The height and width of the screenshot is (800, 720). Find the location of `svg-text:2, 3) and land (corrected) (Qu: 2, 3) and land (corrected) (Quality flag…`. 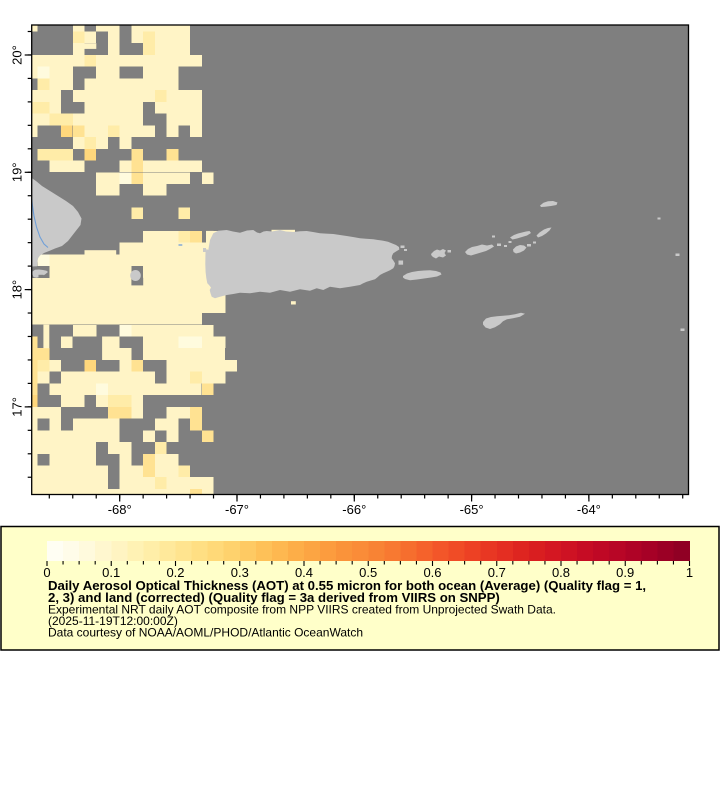

svg-text:2, 3) and land (corrected) (Qu: 2, 3) and land (corrected) (Quality flag… is located at coordinates (274, 597).